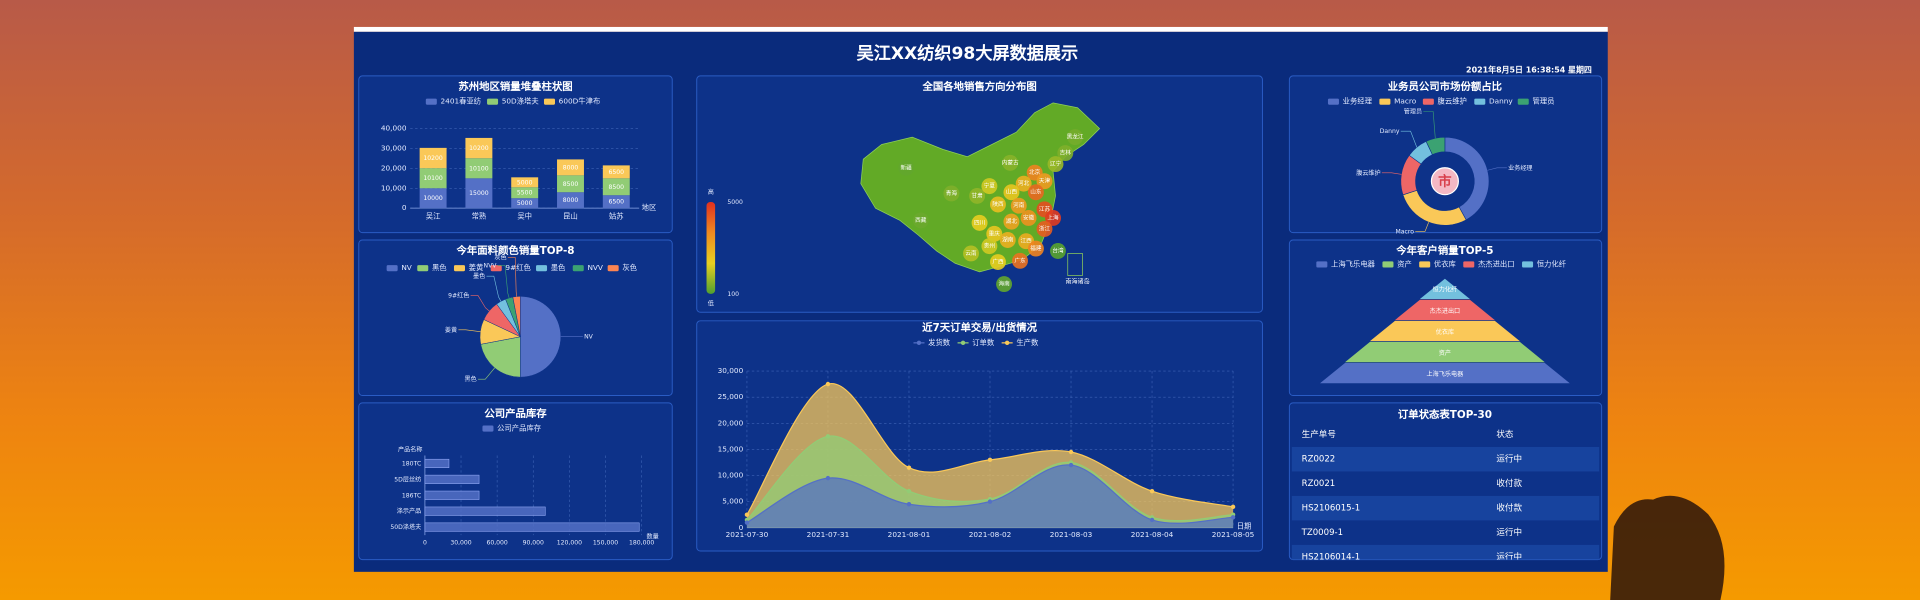 This screenshot has width=1920, height=600. I want to click on silhouette, so click(1667, 547).